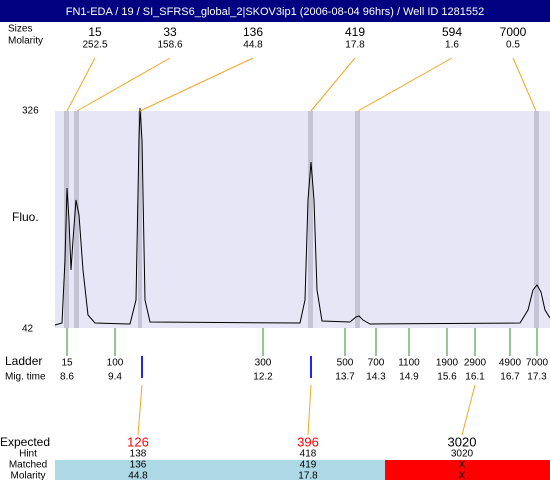  Describe the element at coordinates (452, 32) in the screenshot. I see `peak-size: 594` at that location.